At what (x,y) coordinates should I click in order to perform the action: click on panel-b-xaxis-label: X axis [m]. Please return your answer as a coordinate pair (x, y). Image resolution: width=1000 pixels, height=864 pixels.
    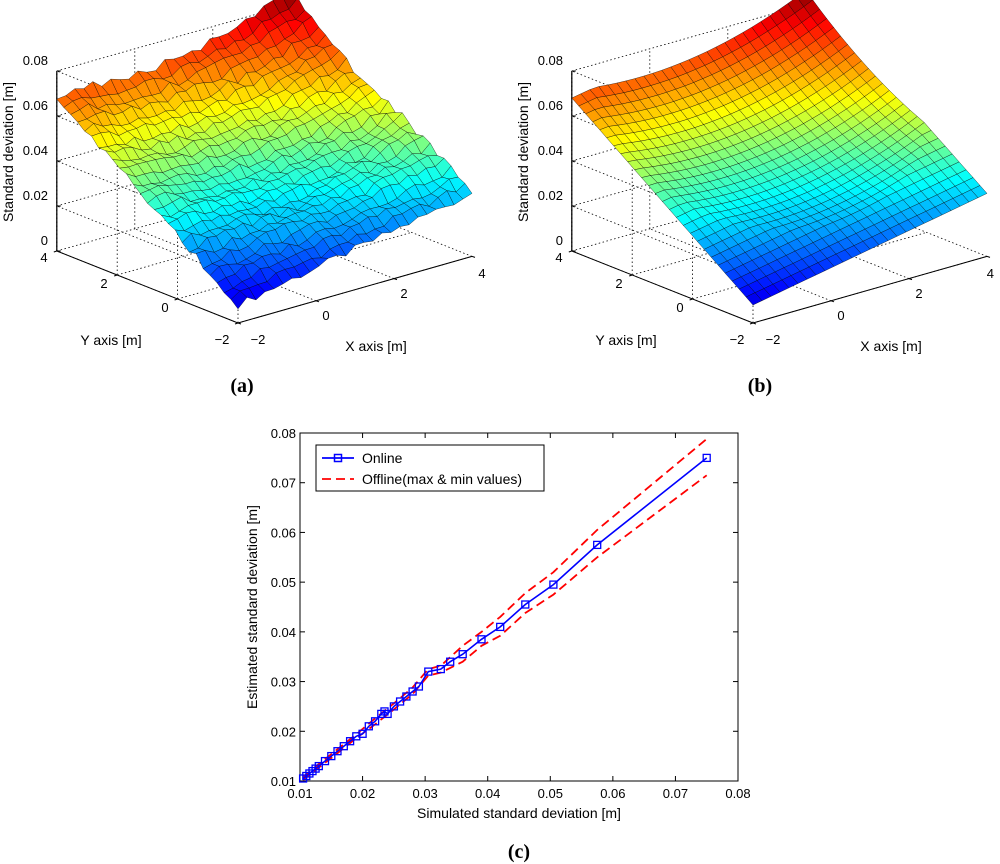
    Looking at the image, I should click on (890, 346).